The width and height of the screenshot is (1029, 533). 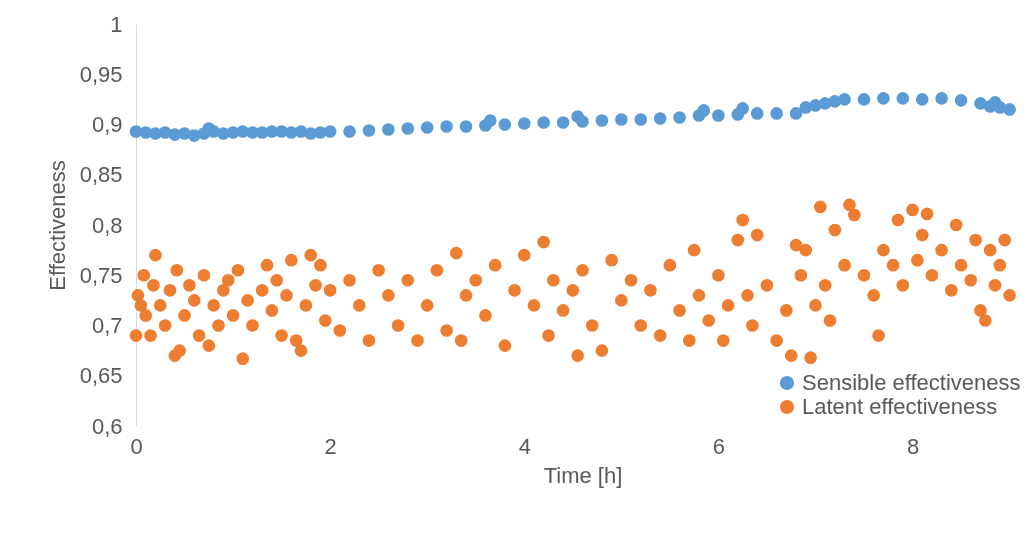 What do you see at coordinates (101, 275) in the screenshot?
I see `y-tick-label: 0,75` at bounding box center [101, 275].